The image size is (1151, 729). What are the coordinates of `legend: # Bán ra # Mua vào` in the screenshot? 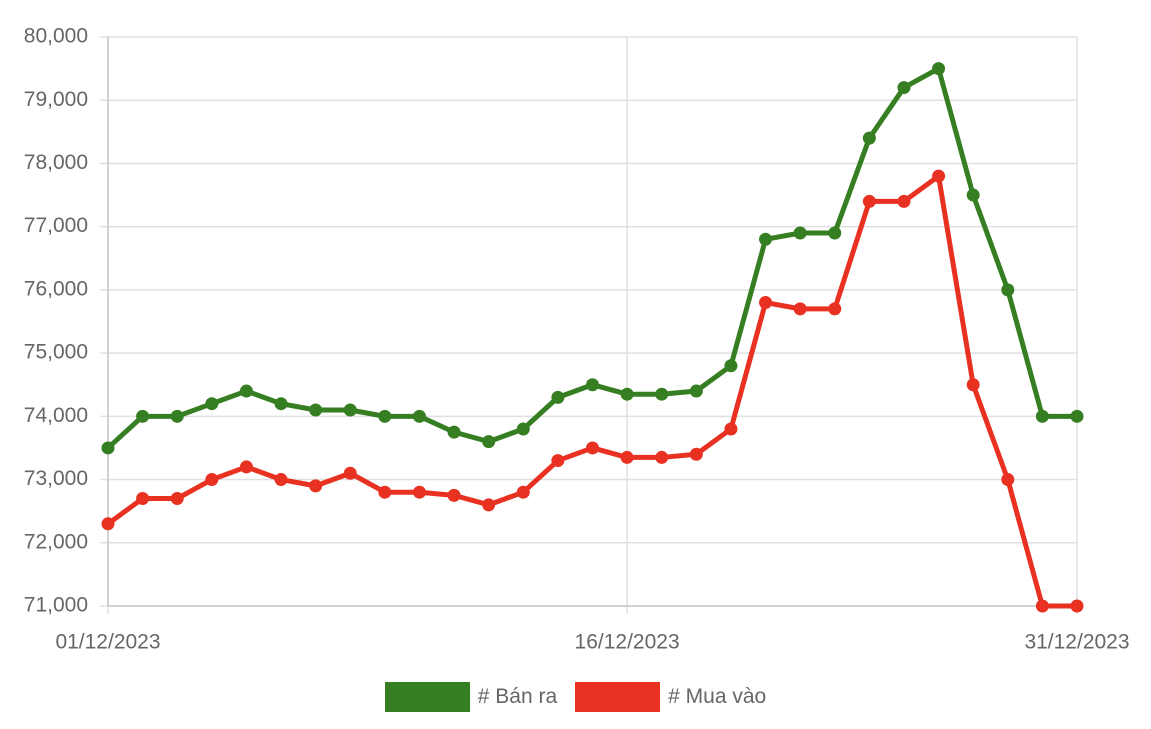 It's located at (575, 697).